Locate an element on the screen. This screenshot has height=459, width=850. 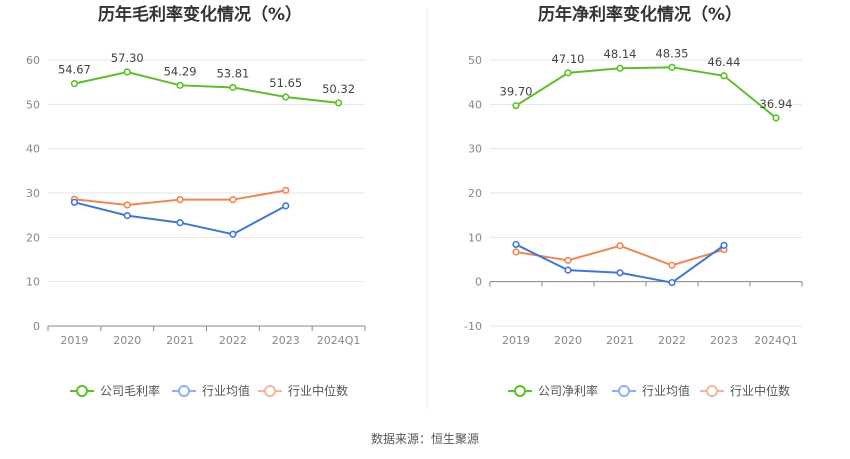
data-label: 54.67 is located at coordinates (74, 70).